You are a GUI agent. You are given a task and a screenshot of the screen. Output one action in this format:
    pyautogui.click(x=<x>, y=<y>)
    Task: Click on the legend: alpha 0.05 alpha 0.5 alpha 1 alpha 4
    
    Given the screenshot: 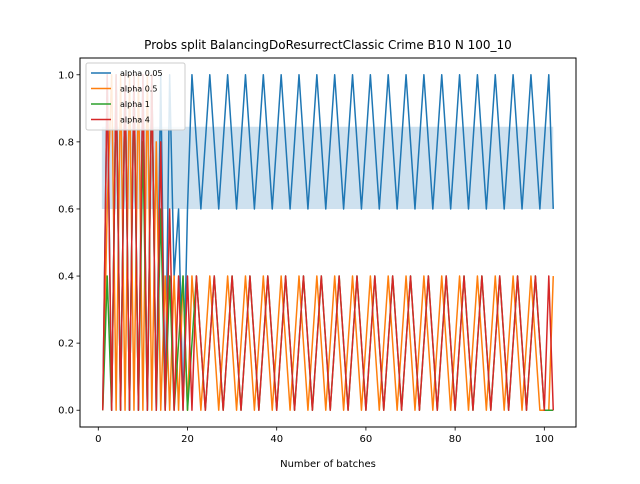 What is the action you would take?
    pyautogui.click(x=135, y=96)
    